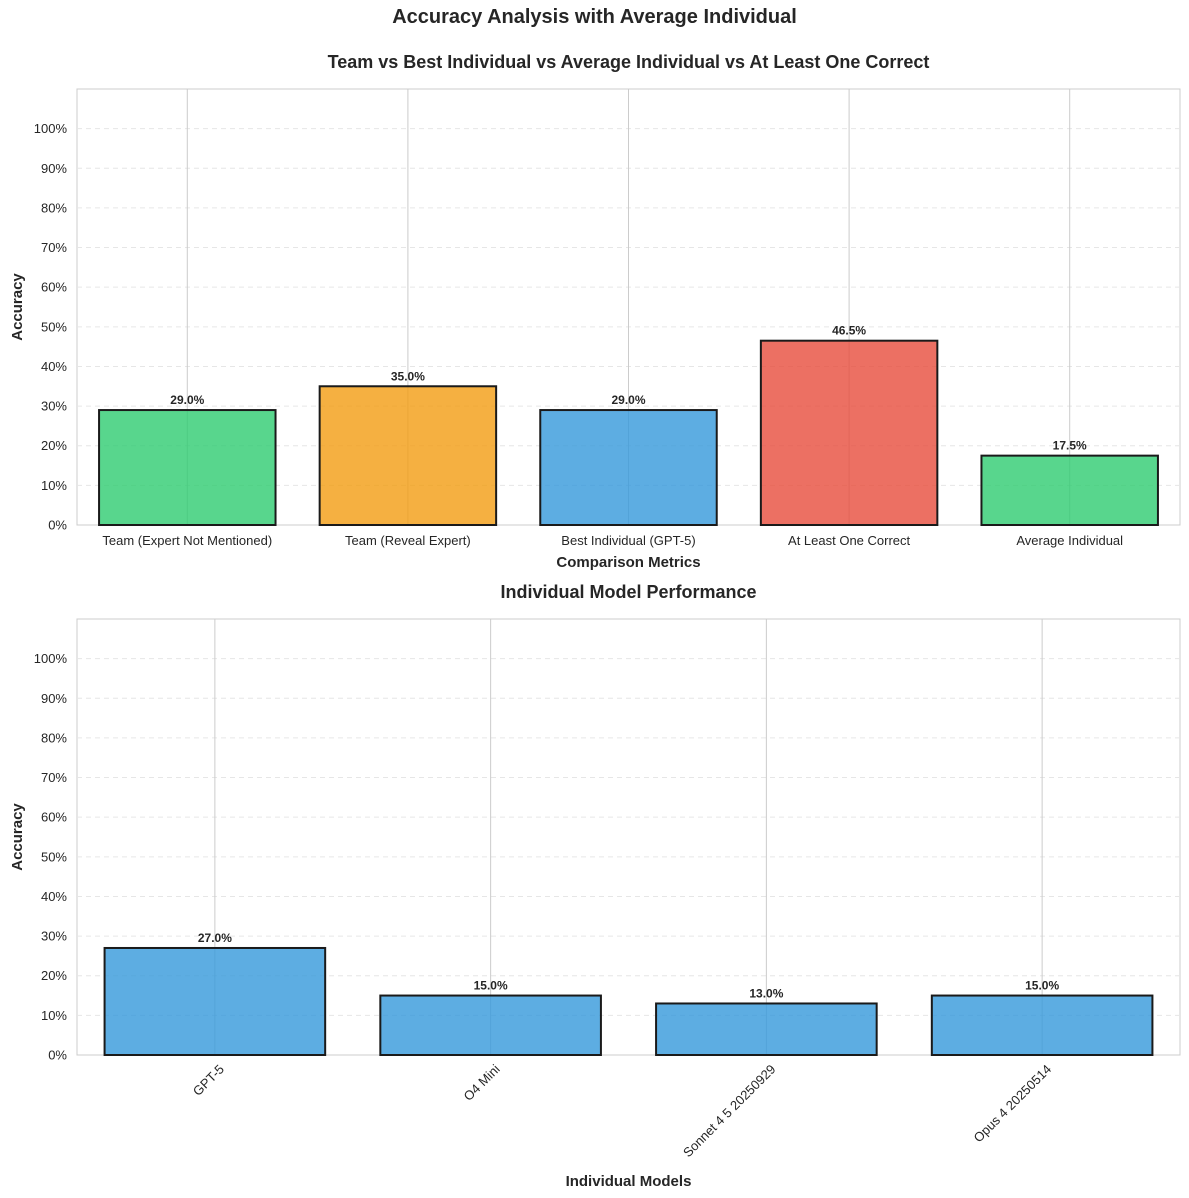  I want to click on chart2-bar-value-label: 13.0%, so click(766, 993).